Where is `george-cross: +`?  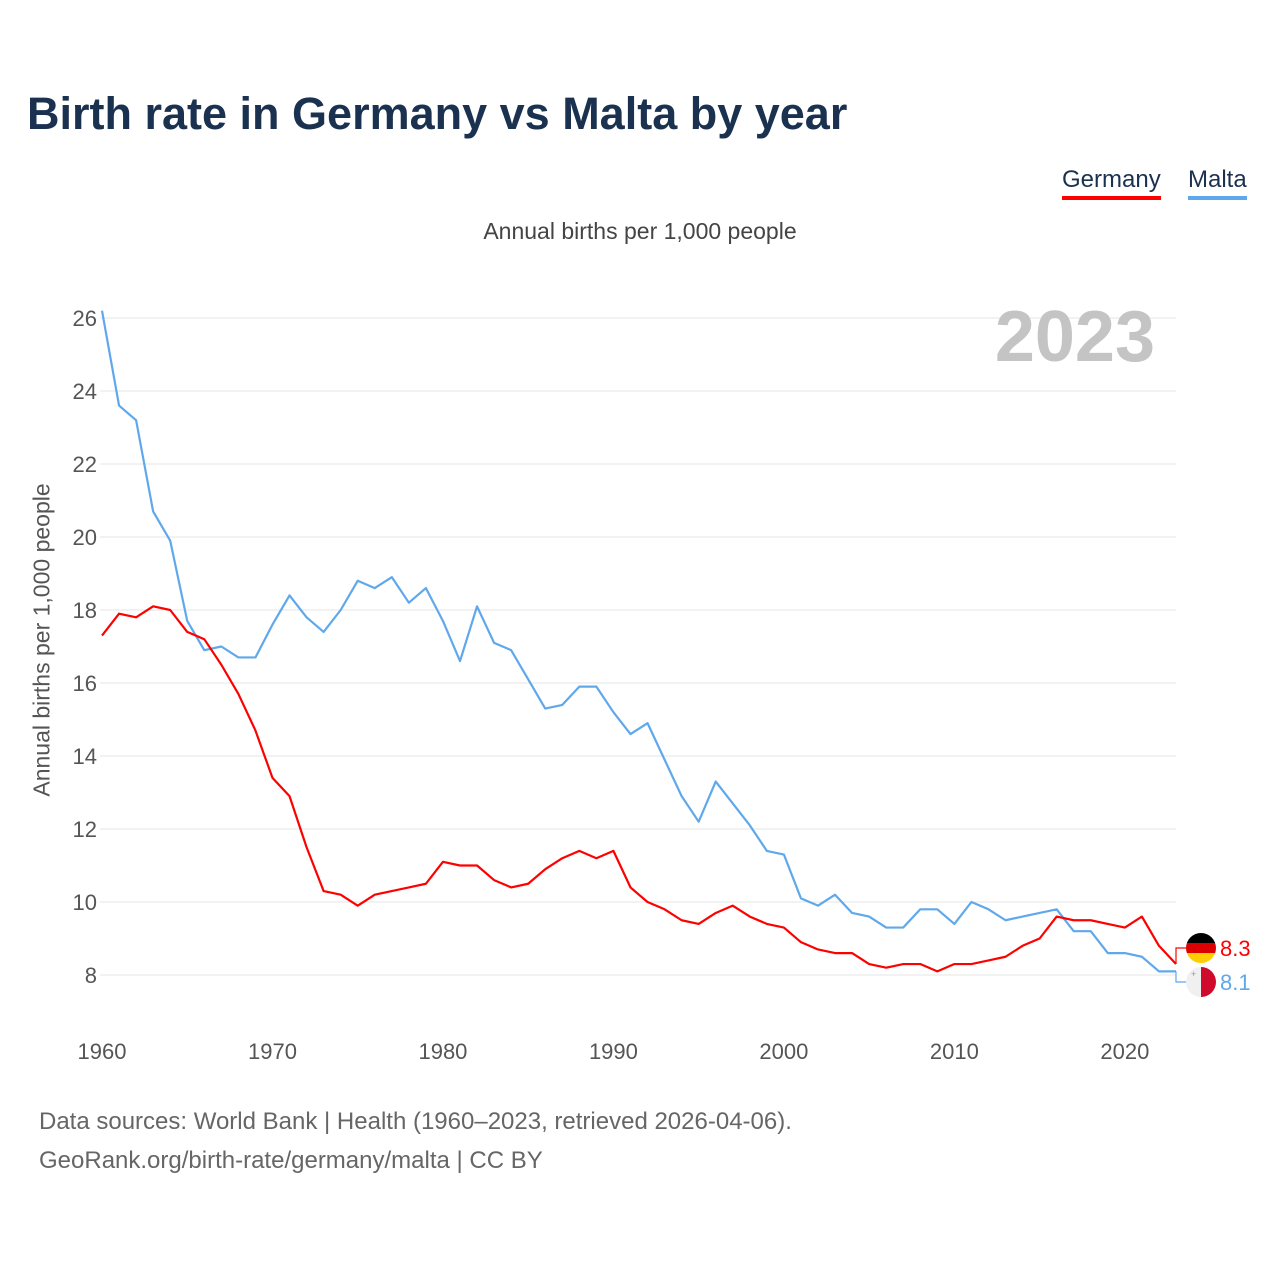 george-cross: + is located at coordinates (1193, 974).